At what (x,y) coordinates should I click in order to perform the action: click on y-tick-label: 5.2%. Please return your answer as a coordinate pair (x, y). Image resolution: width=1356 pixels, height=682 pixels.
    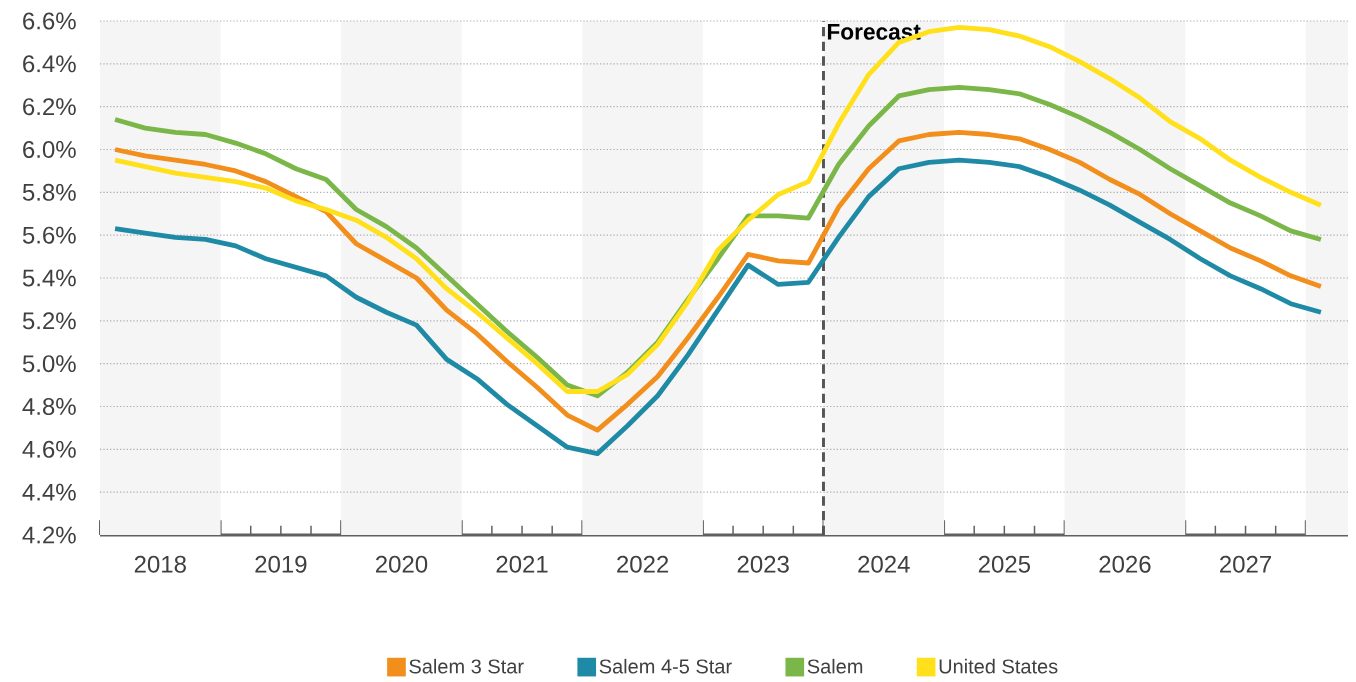
    Looking at the image, I should click on (49, 321).